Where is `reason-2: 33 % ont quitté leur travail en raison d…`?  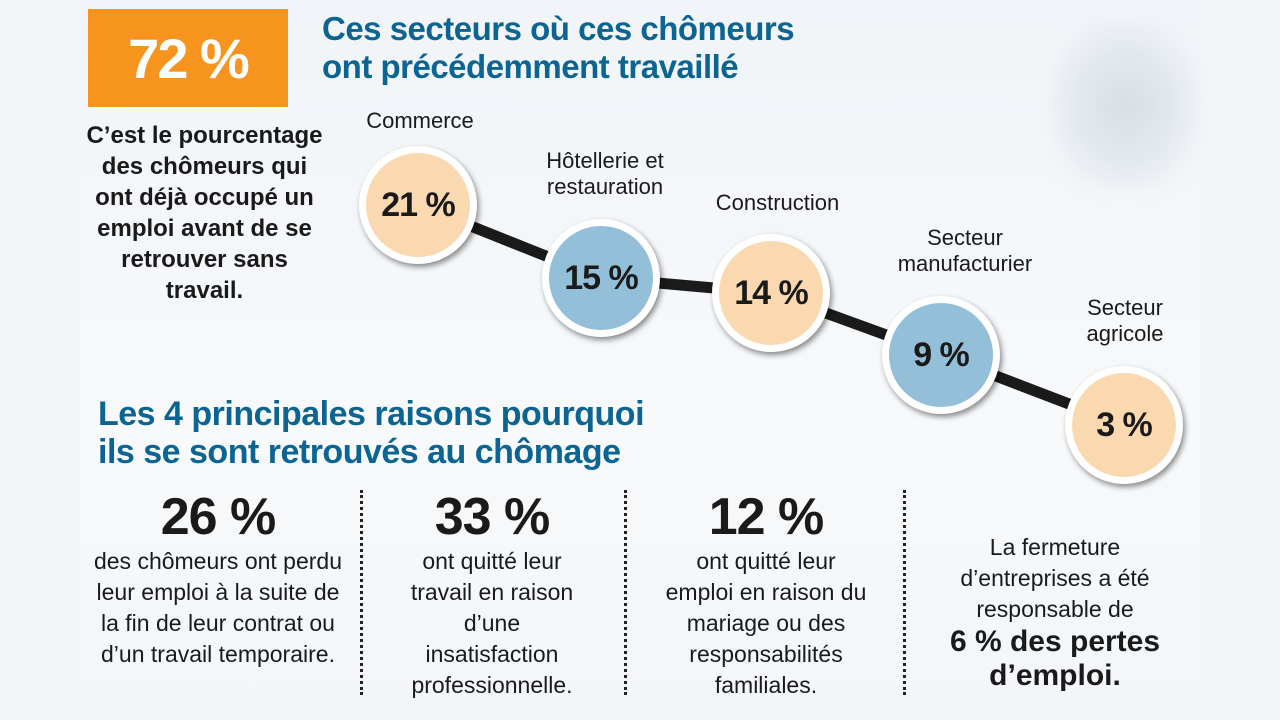
reason-2: 33 % ont quitté leur travail en raison d… is located at coordinates (492, 594).